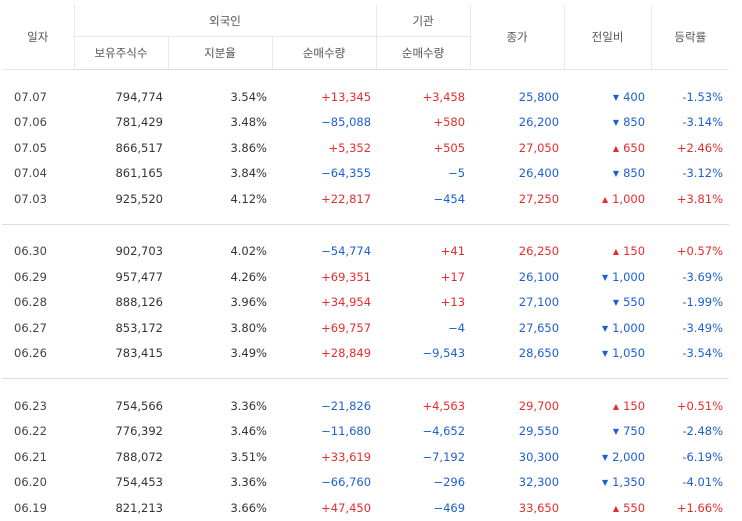 The height and width of the screenshot is (521, 742). What do you see at coordinates (539, 353) in the screenshot?
I see `close-cell: 28,650` at bounding box center [539, 353].